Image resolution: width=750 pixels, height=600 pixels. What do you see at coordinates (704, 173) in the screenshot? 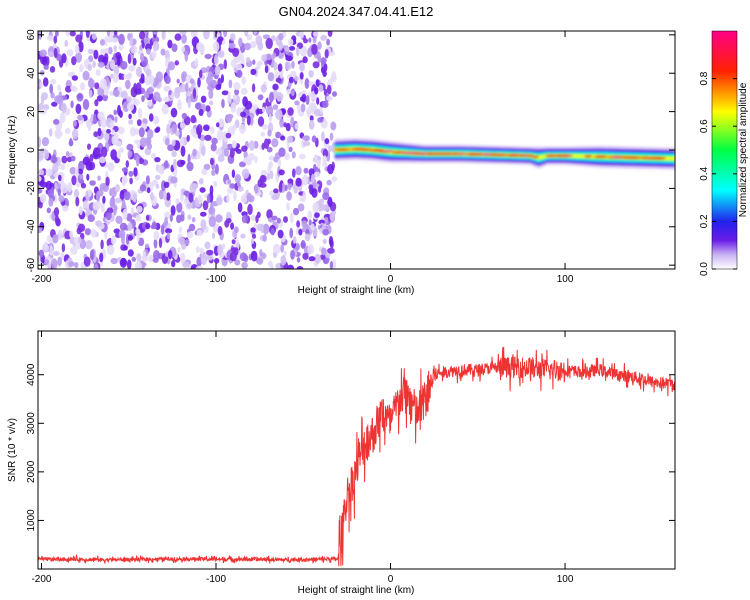
I see `colorbar-tick-label: 0.4` at bounding box center [704, 173].